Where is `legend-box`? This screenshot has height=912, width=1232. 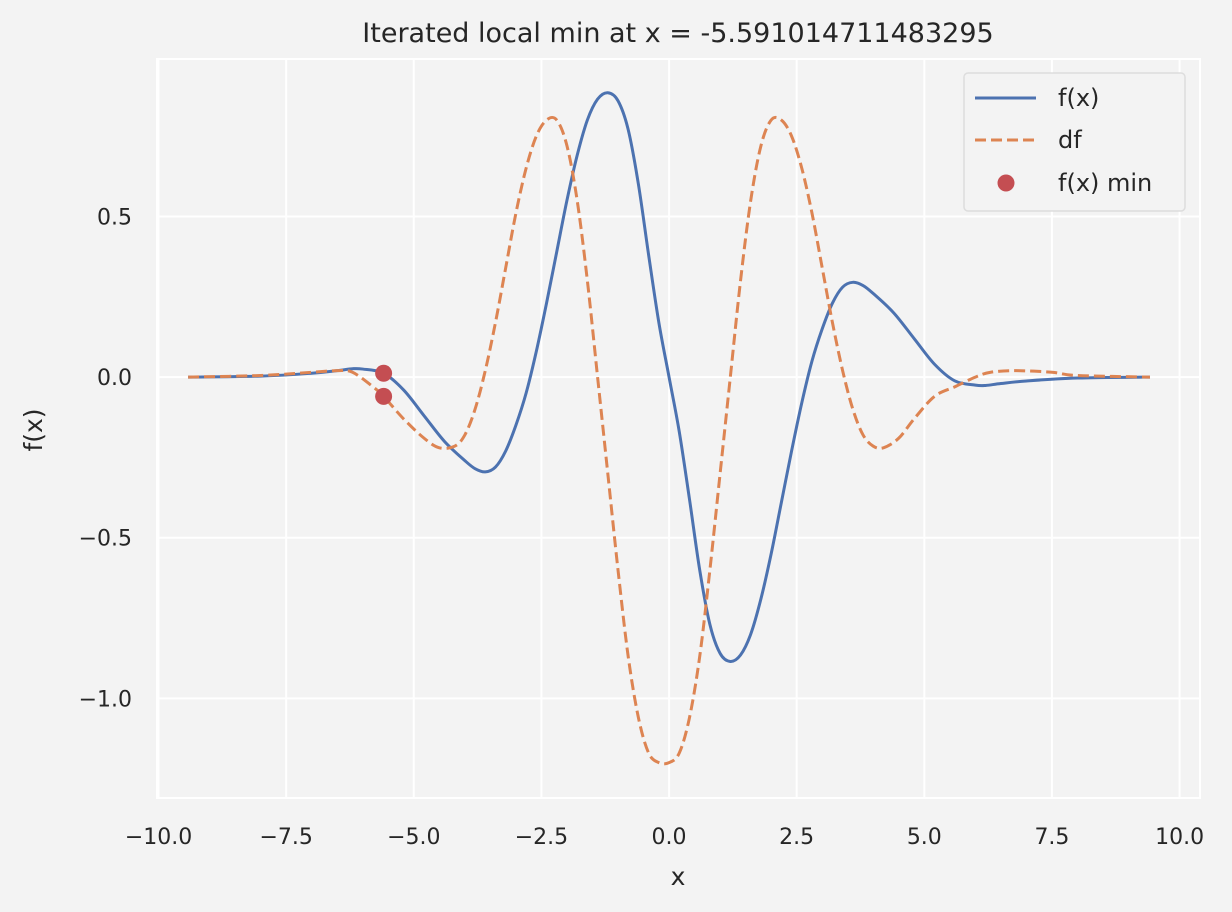 legend-box is located at coordinates (1074, 142).